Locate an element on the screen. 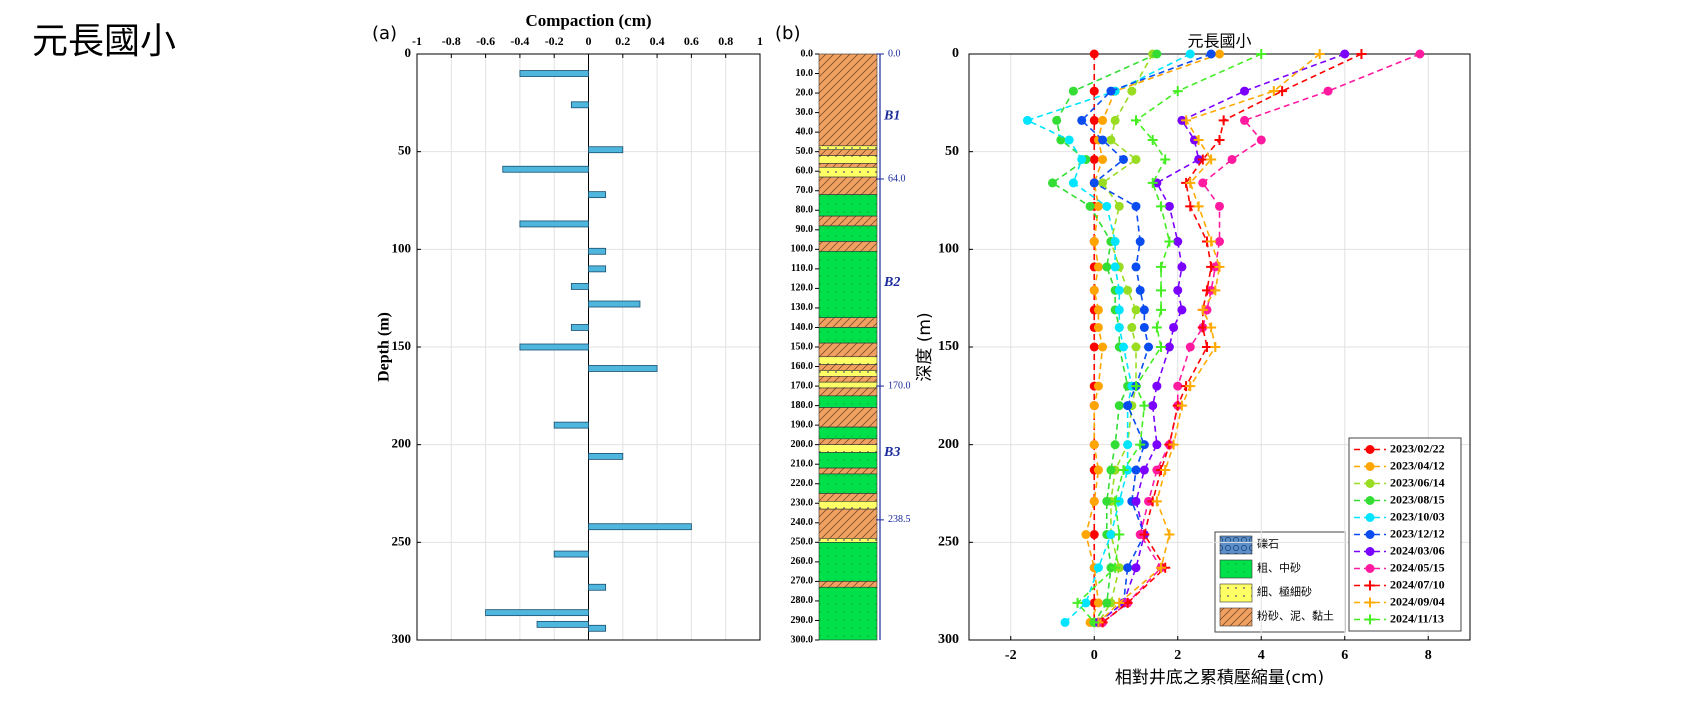 The width and height of the screenshot is (1701, 720). y-tick-label: 70.0 is located at coordinates (805, 190).